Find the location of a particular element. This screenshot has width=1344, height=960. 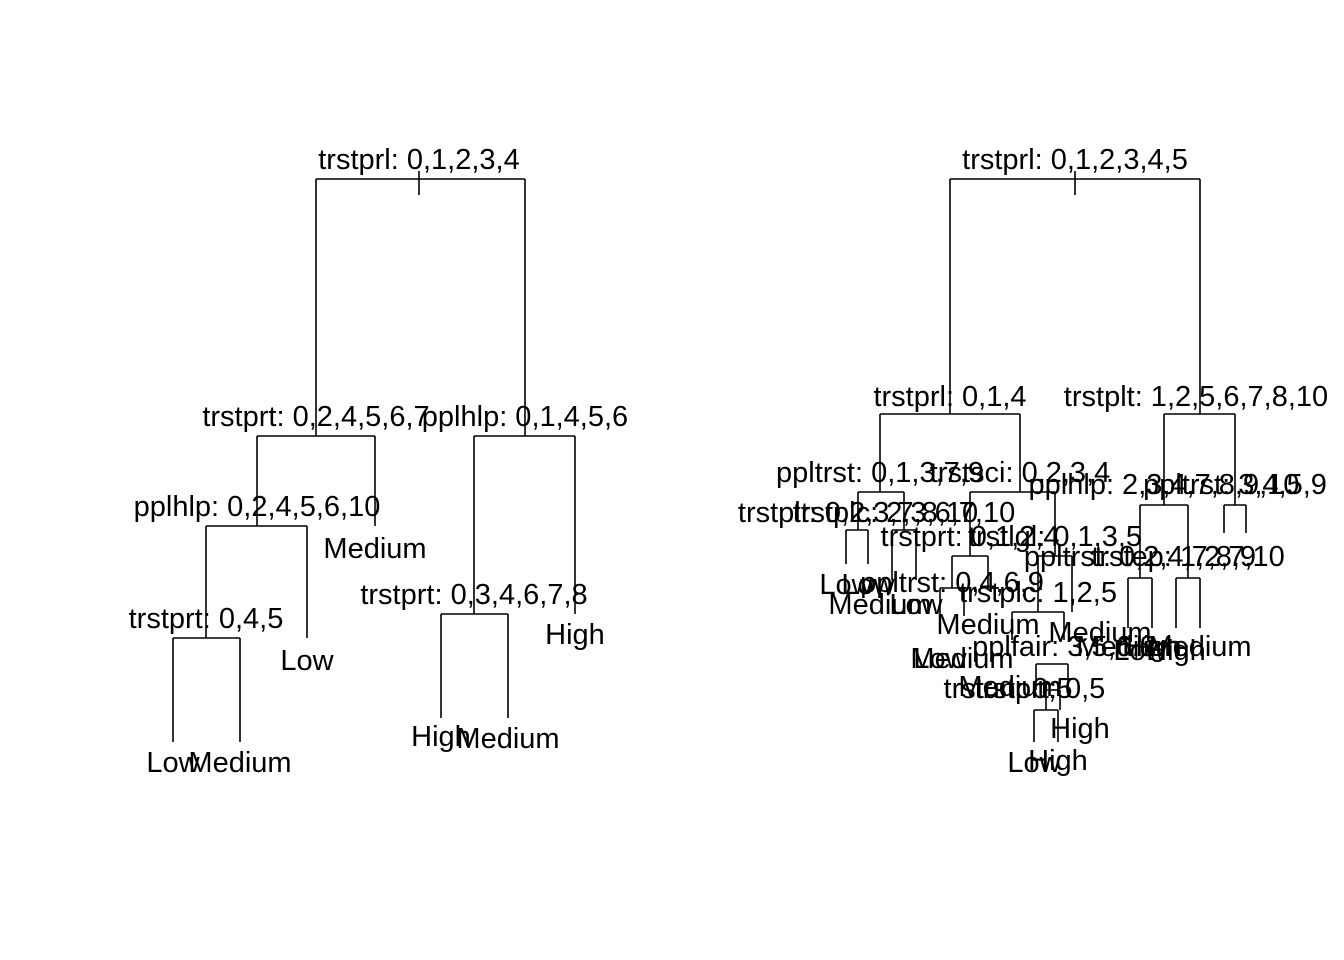

node-label: trstun: 0,5 is located at coordinates (1008, 689).